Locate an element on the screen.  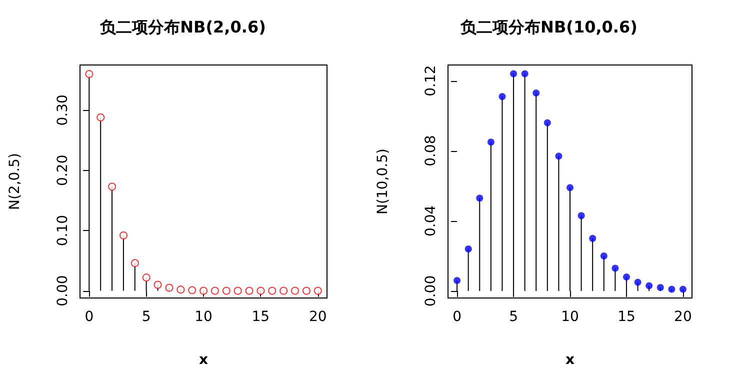
y-tick-label: 0.30 is located at coordinates (63, 110).